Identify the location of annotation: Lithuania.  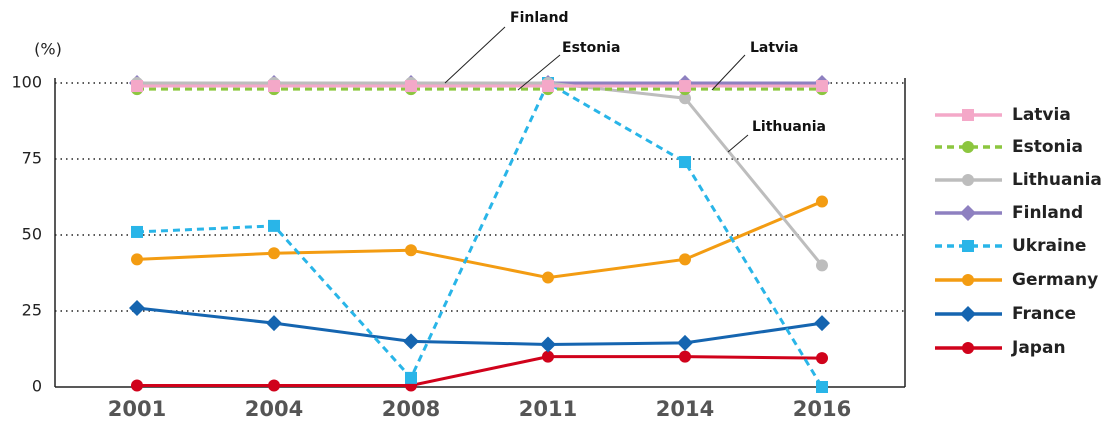
(789, 127).